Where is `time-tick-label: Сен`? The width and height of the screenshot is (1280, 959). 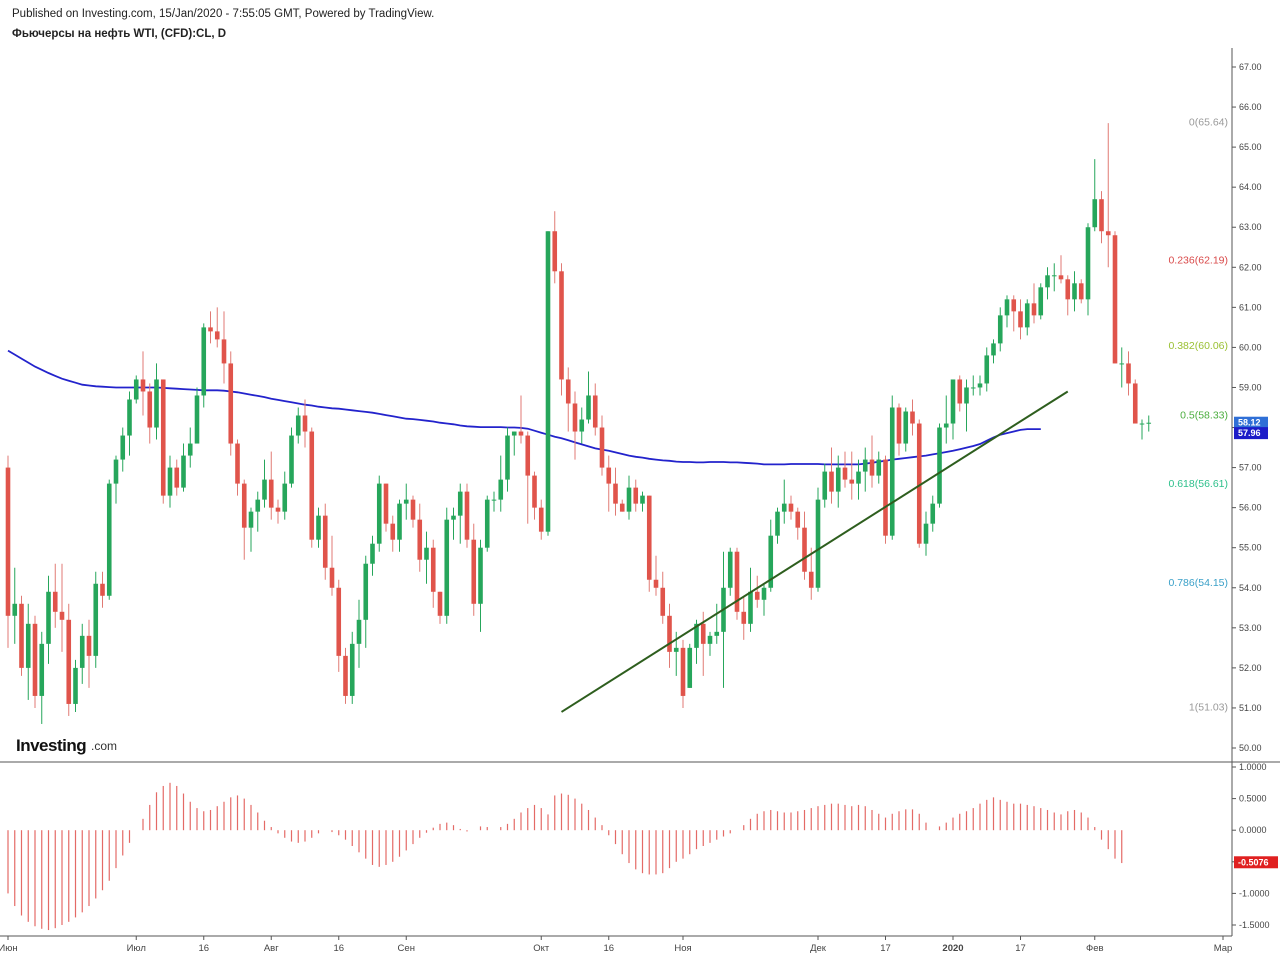
time-tick-label: Сен is located at coordinates (406, 948).